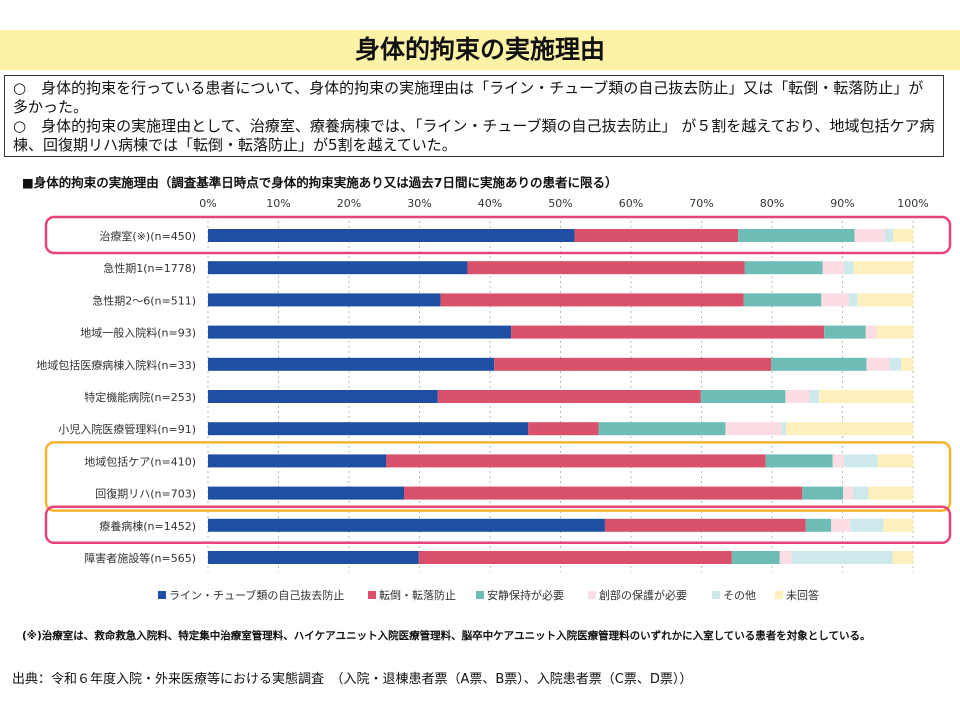  What do you see at coordinates (145, 494) in the screenshot?
I see `category-label: 回復期リハ(n=703)` at bounding box center [145, 494].